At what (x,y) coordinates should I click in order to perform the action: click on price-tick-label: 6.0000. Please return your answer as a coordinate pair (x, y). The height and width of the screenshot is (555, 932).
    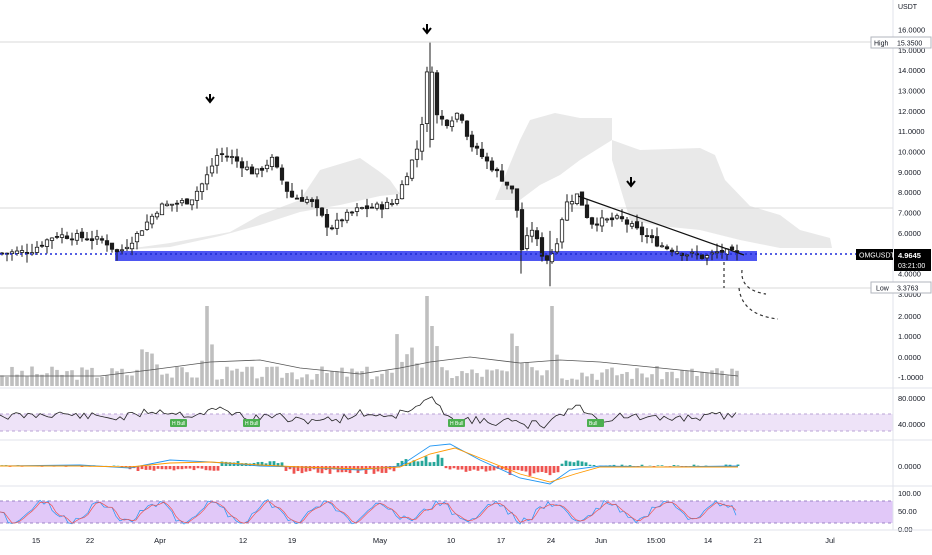
    Looking at the image, I should click on (909, 233).